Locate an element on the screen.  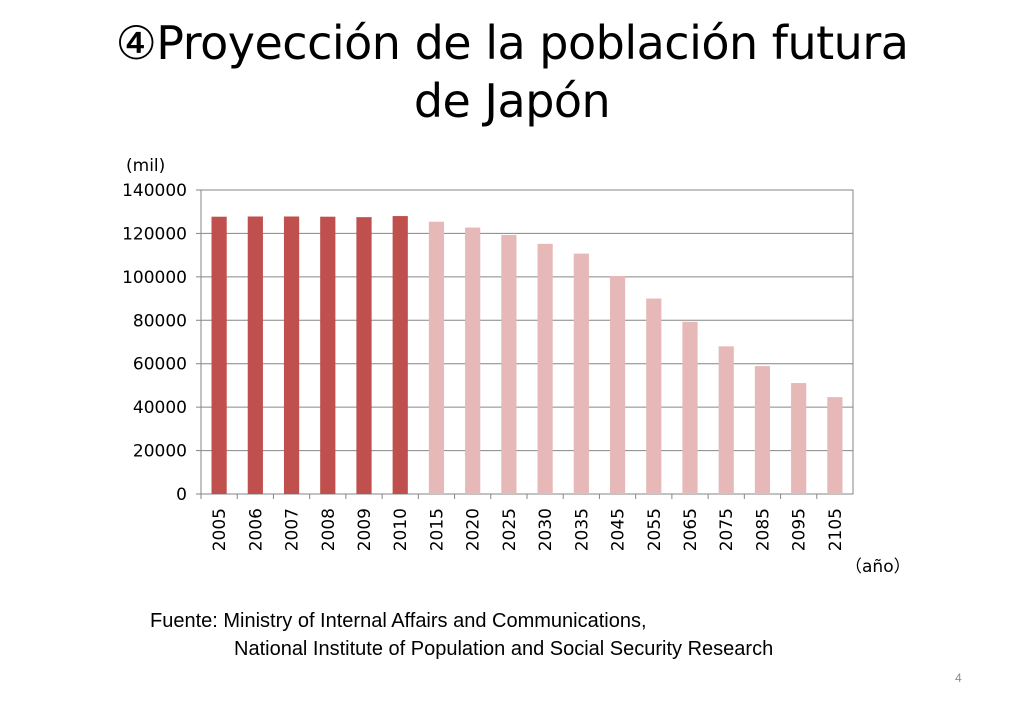
x-tick-label-2025: 2025 is located at coordinates (510, 529).